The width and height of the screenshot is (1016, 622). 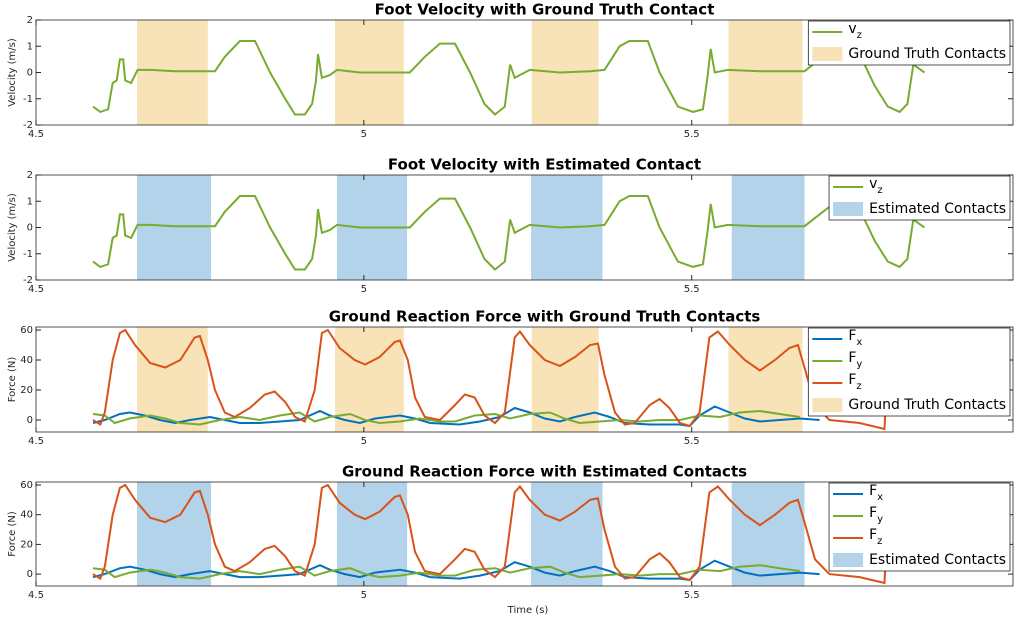 I want to click on legend: vz Estimated Contacts, so click(x=919, y=198).